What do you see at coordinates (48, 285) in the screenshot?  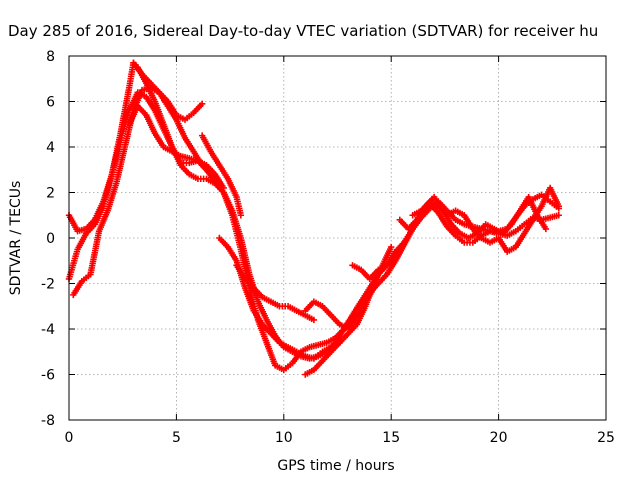 I see `y-tick-label: -2` at bounding box center [48, 285].